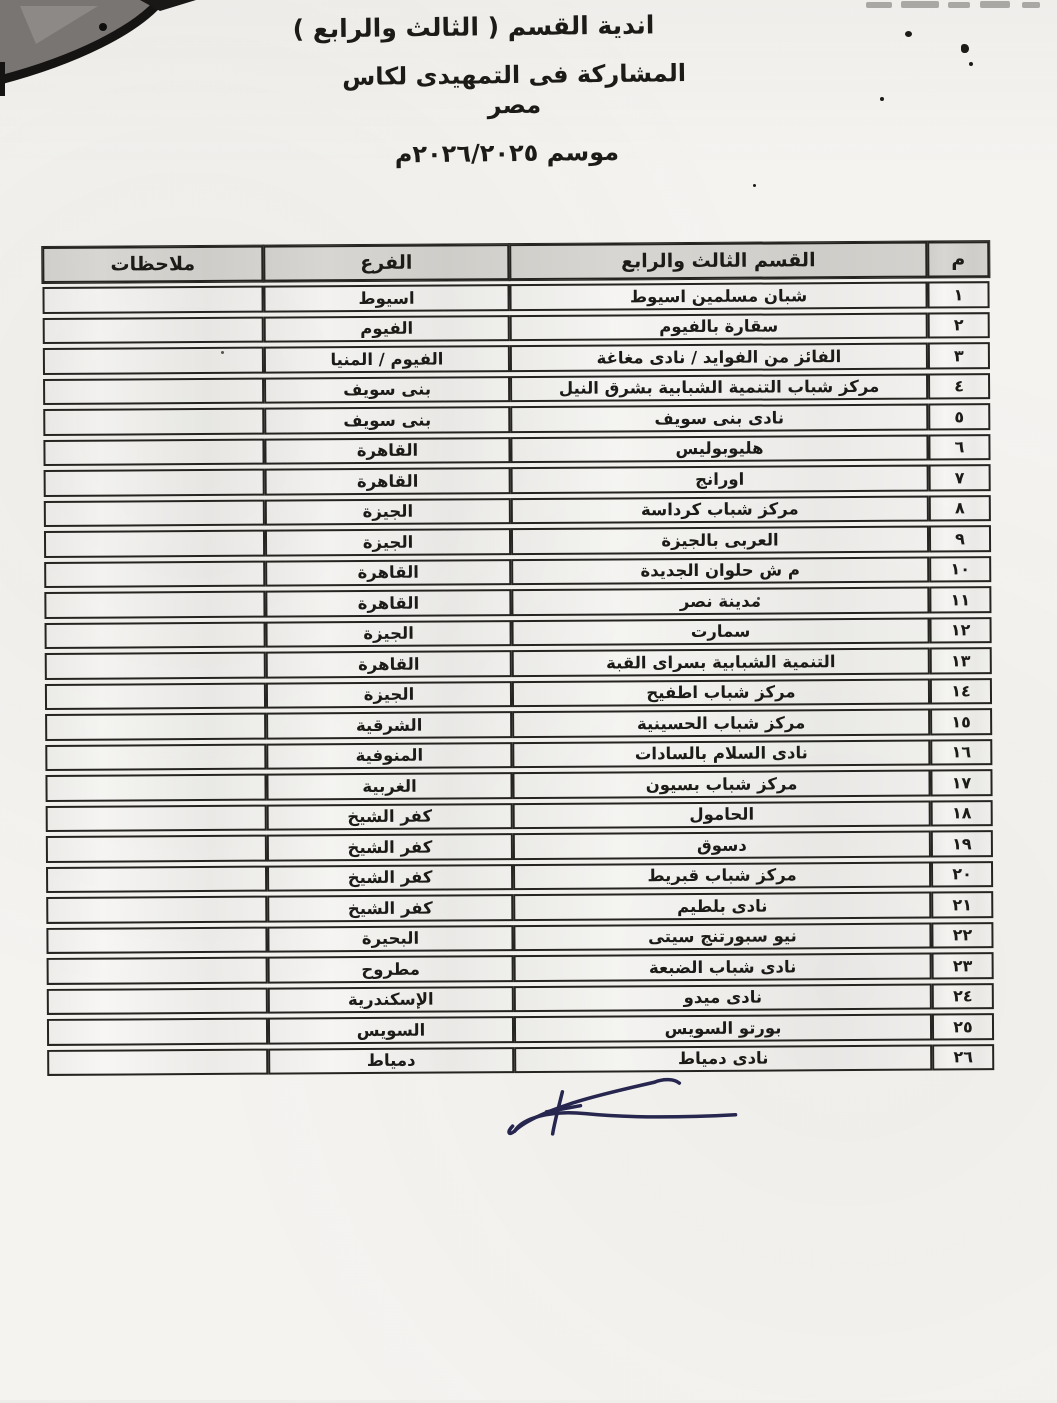  I want to click on table-row: ٢٢ نيو سبورتنج سيتى البحيرة, so click(520, 937).